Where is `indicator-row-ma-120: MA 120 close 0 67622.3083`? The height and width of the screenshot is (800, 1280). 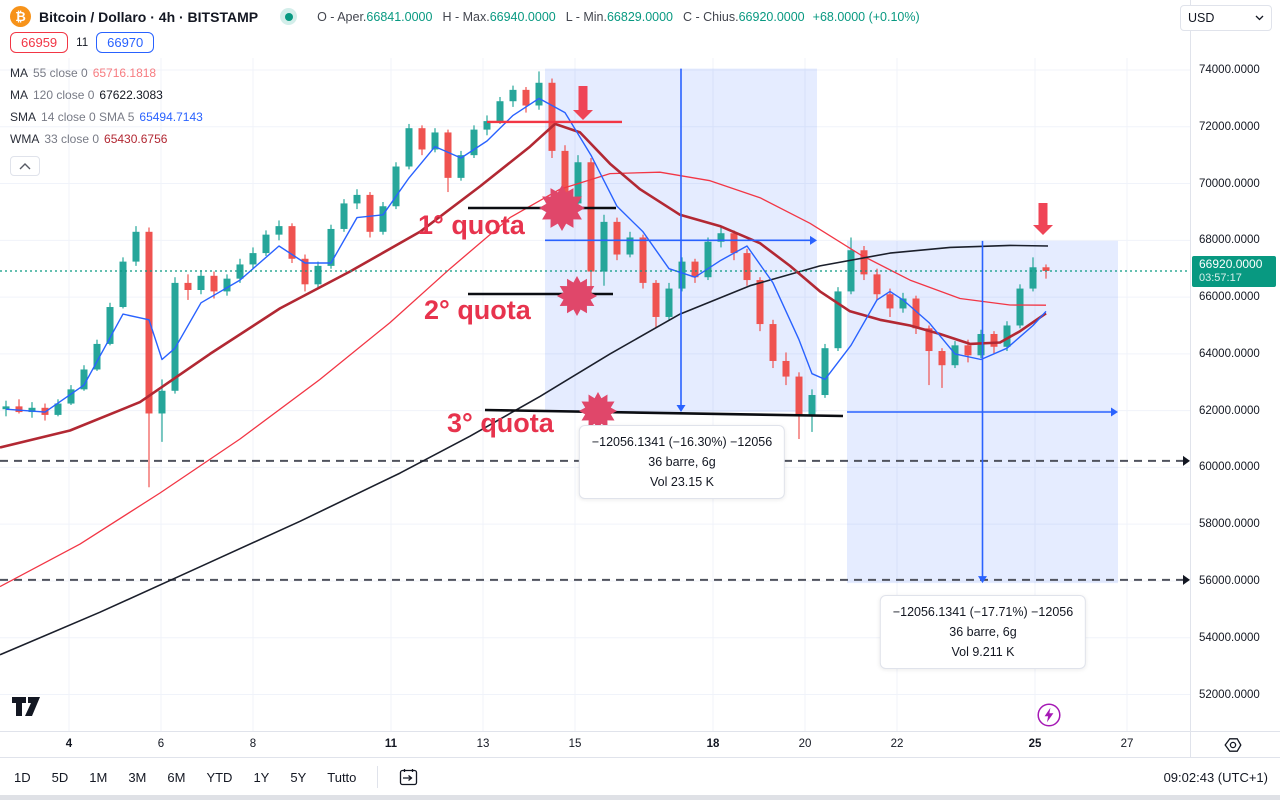
indicator-row-ma-120: MA 120 close 0 67622.3083 is located at coordinates (86, 95).